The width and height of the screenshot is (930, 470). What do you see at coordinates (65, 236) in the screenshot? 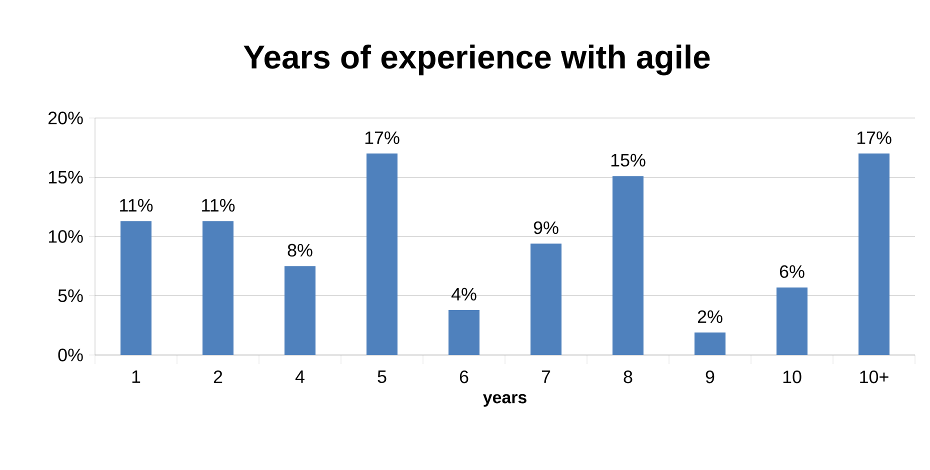
I see `y-tick-label: 10%` at bounding box center [65, 236].